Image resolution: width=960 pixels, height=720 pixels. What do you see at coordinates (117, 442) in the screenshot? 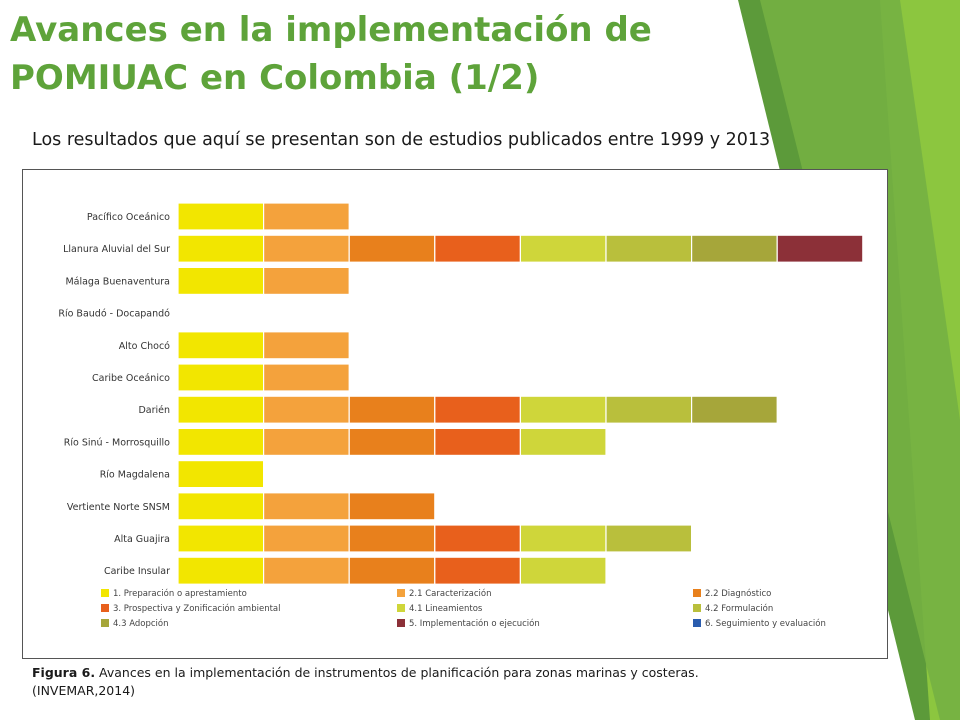
I see `category-label: Río Sinú - Morrosquillo` at bounding box center [117, 442].